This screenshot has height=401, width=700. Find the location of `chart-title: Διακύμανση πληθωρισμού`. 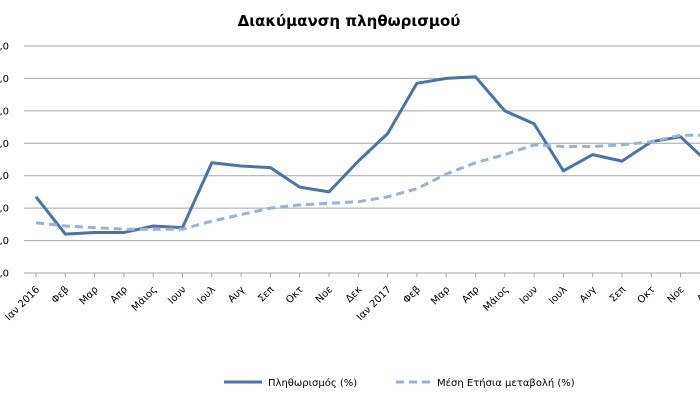

chart-title: Διακύμανση πληθωρισμού is located at coordinates (349, 21).